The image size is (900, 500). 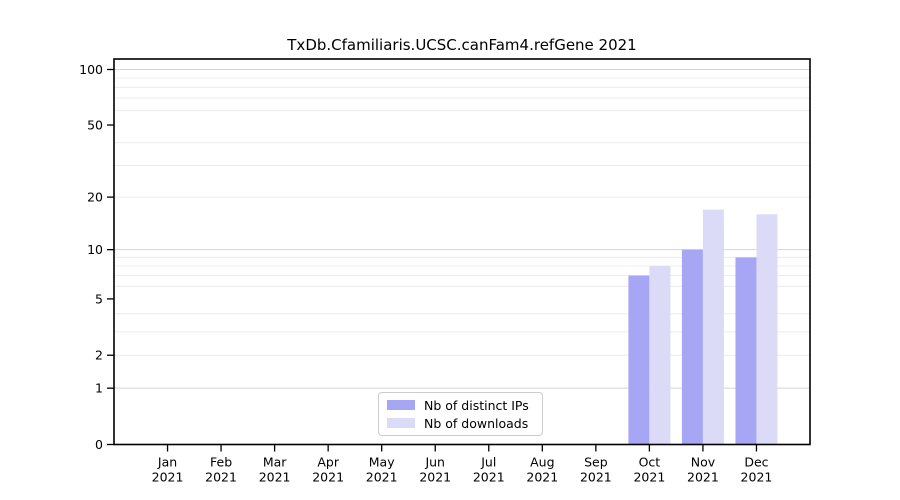 What do you see at coordinates (95, 197) in the screenshot?
I see `y-tick-label-20: 20` at bounding box center [95, 197].